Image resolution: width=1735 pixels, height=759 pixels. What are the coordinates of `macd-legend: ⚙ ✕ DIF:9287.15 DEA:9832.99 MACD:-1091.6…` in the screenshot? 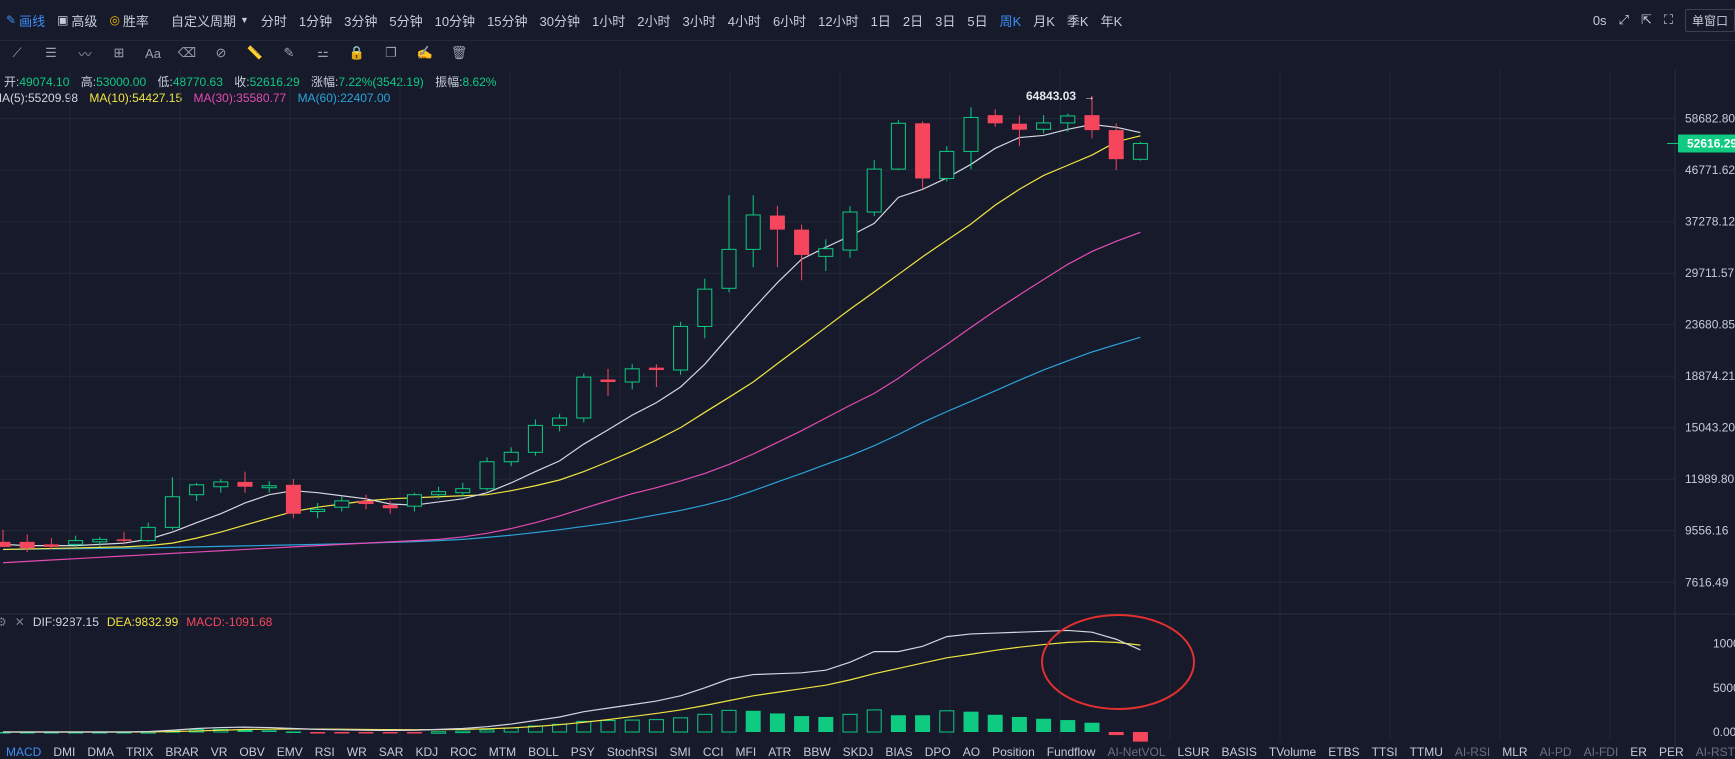 It's located at (140, 622).